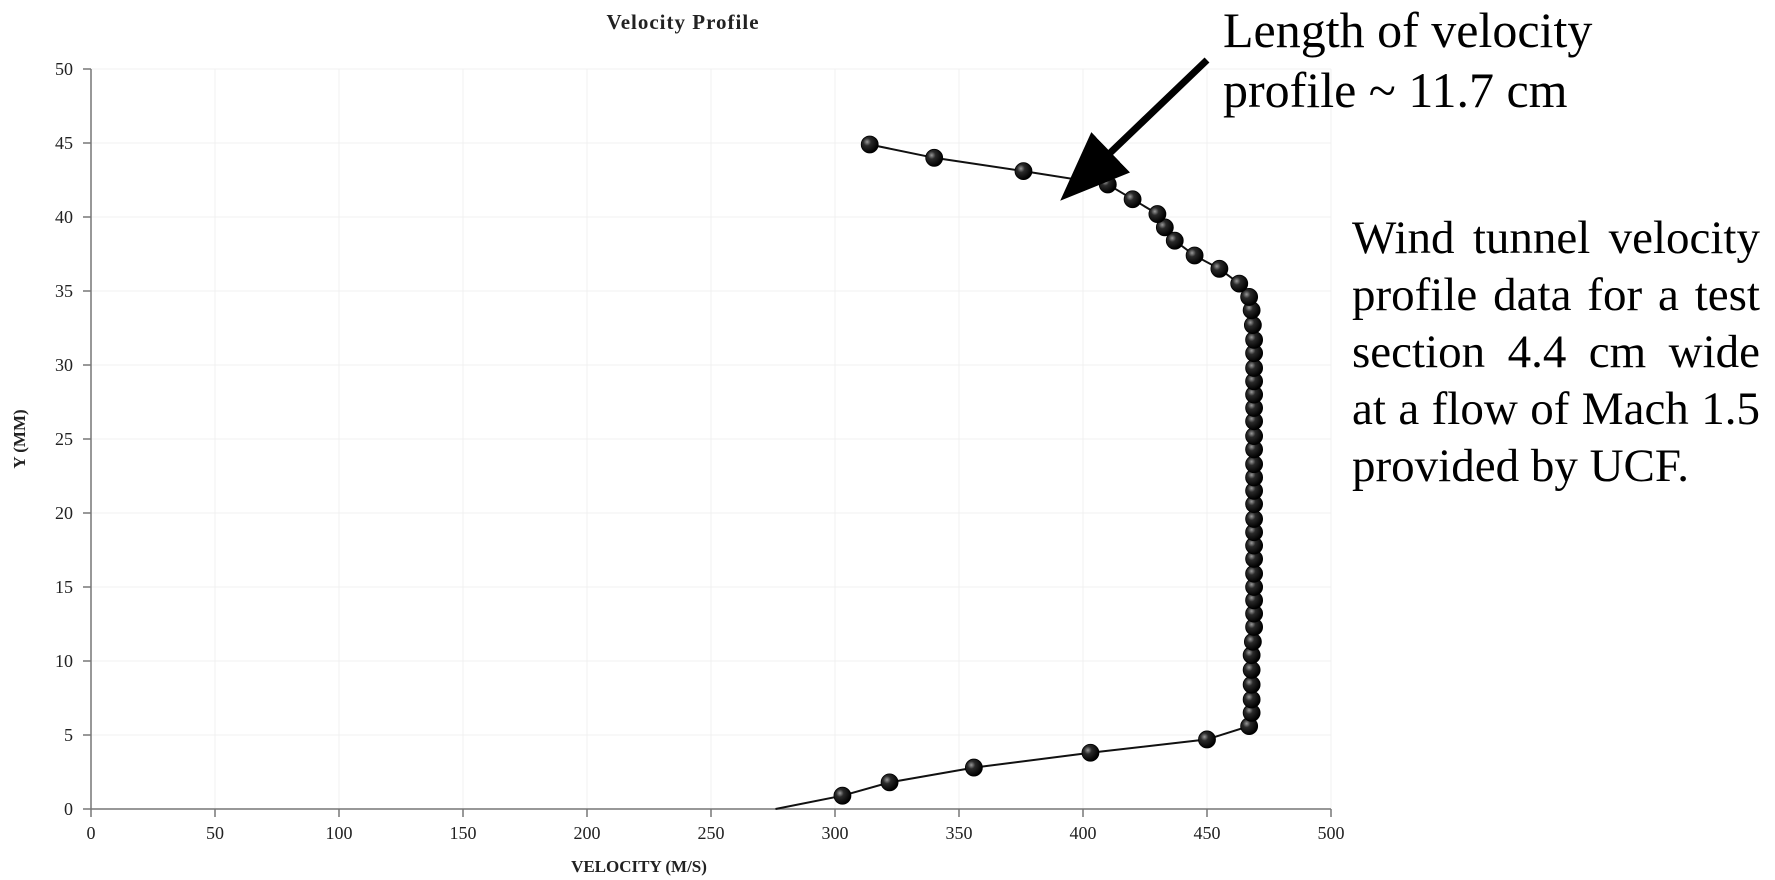  Describe the element at coordinates (463, 833) in the screenshot. I see `x-tick-label: 150` at that location.